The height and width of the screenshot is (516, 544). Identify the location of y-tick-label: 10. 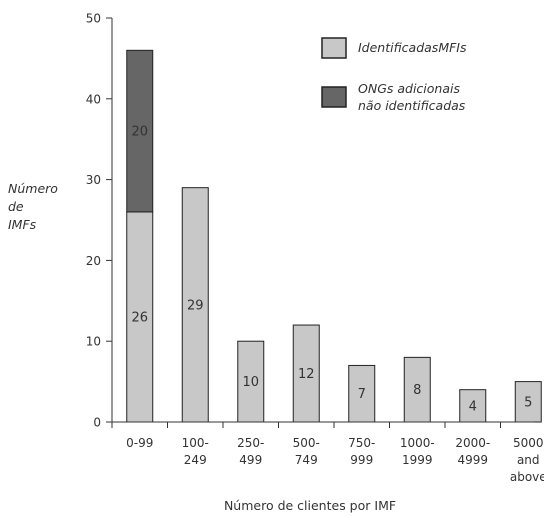
(93, 342).